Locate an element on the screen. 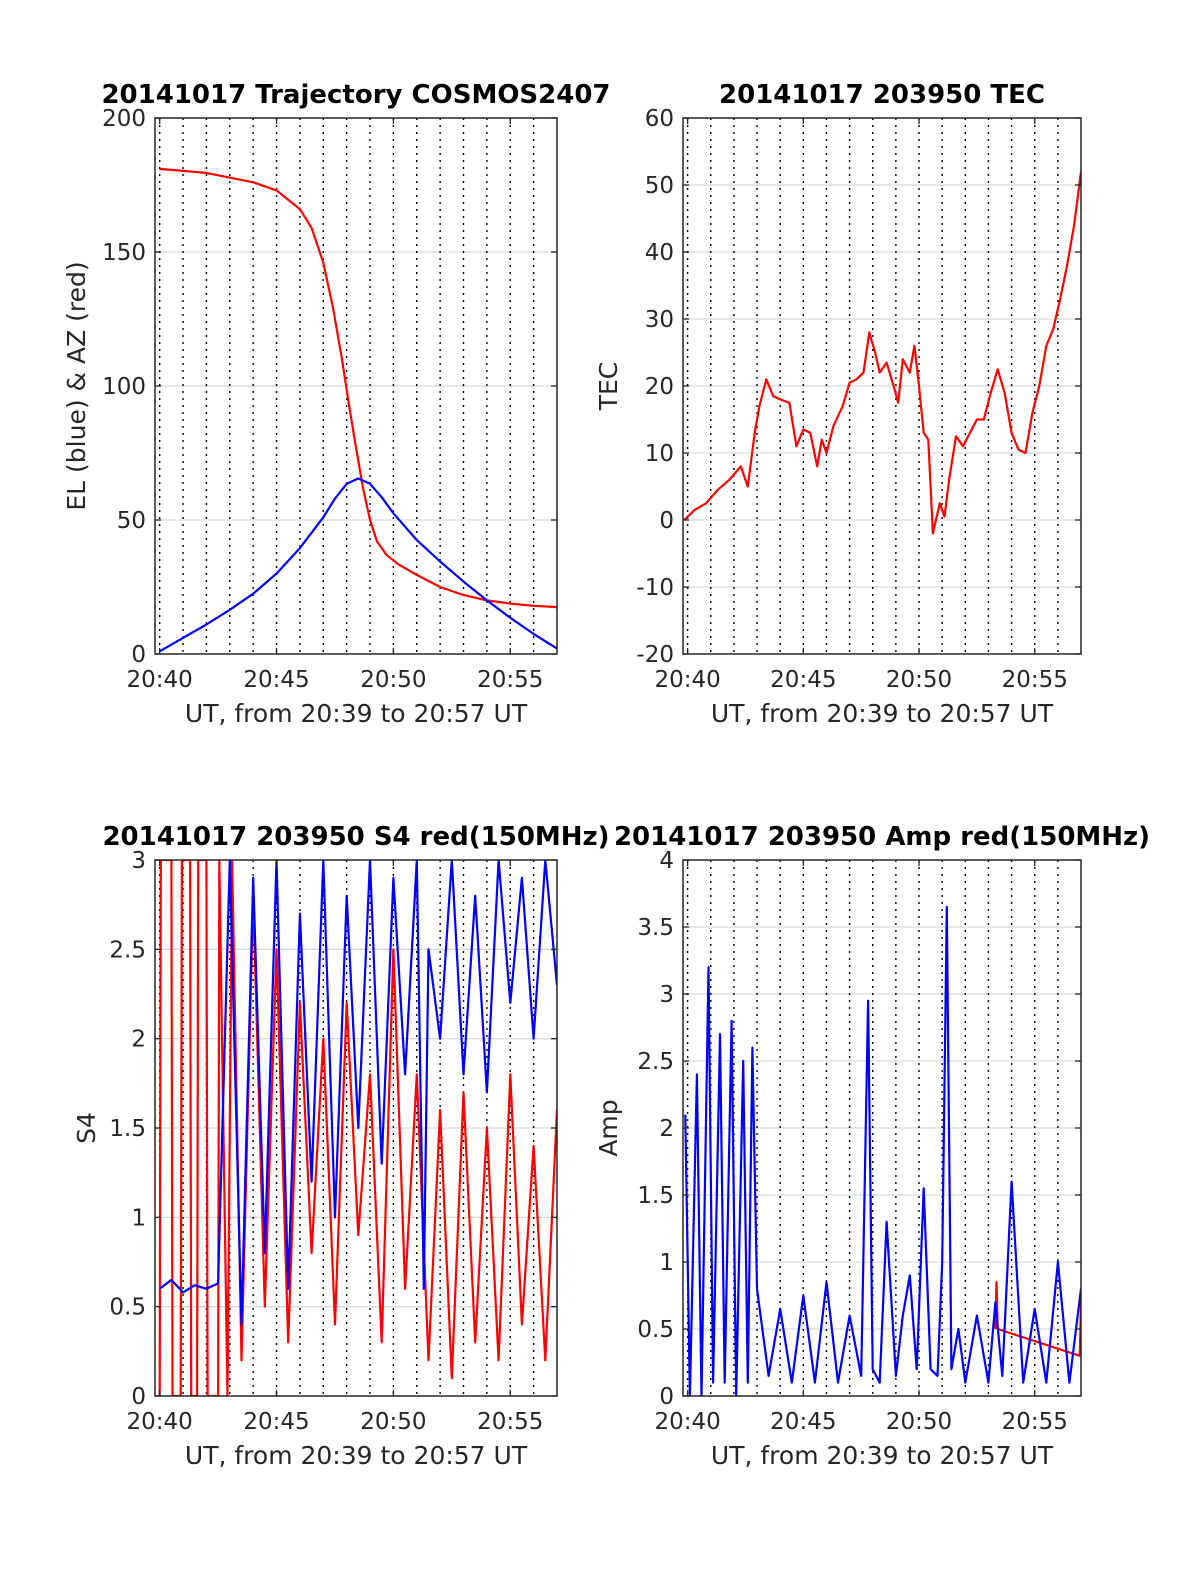 Image resolution: width=1200 pixels, height=1575 pixels. y-tick-label: 150 is located at coordinates (124, 253).